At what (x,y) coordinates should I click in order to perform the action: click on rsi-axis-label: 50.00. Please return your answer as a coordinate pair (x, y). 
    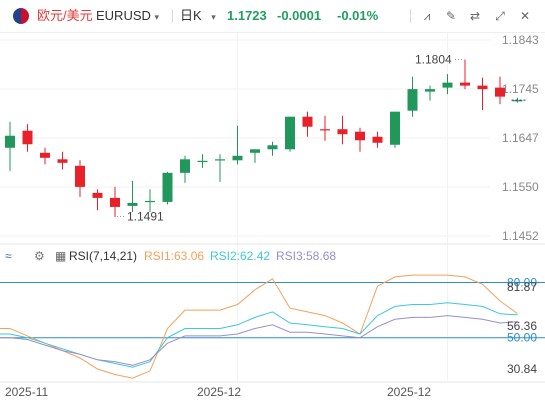
    Looking at the image, I should click on (522, 338).